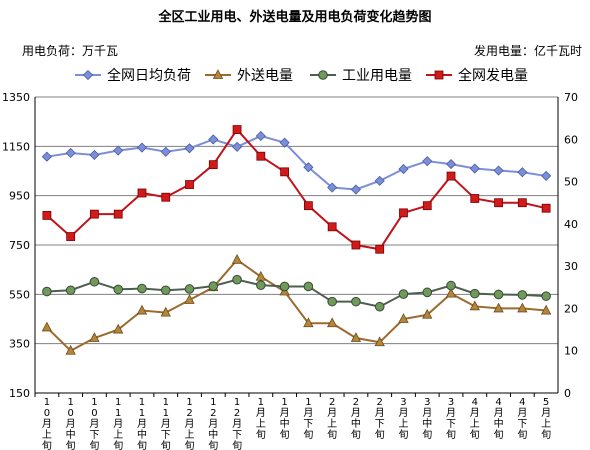 Image resolution: width=590 pixels, height=450 pixels. Describe the element at coordinates (265, 76) in the screenshot. I see `legend-label: 外送电量` at that location.